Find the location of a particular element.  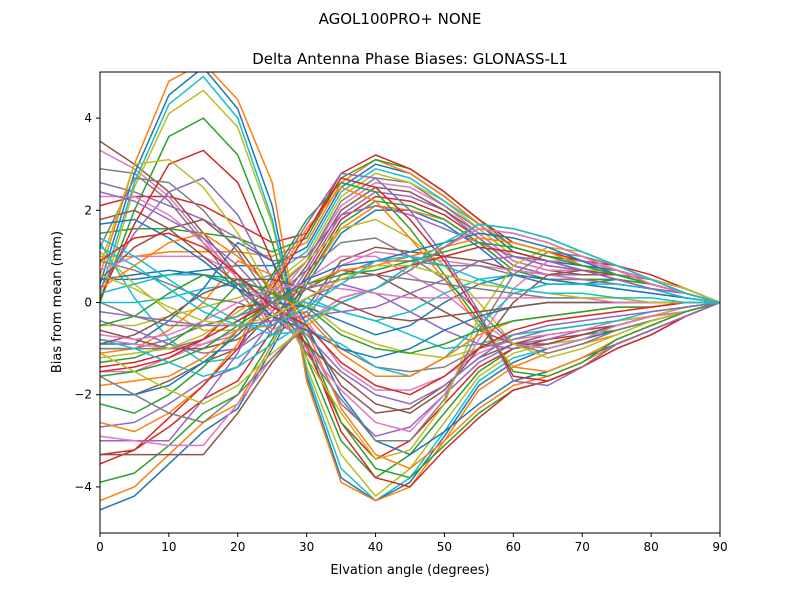

y-axis-label: Bias from mean (mm) is located at coordinates (57, 302).